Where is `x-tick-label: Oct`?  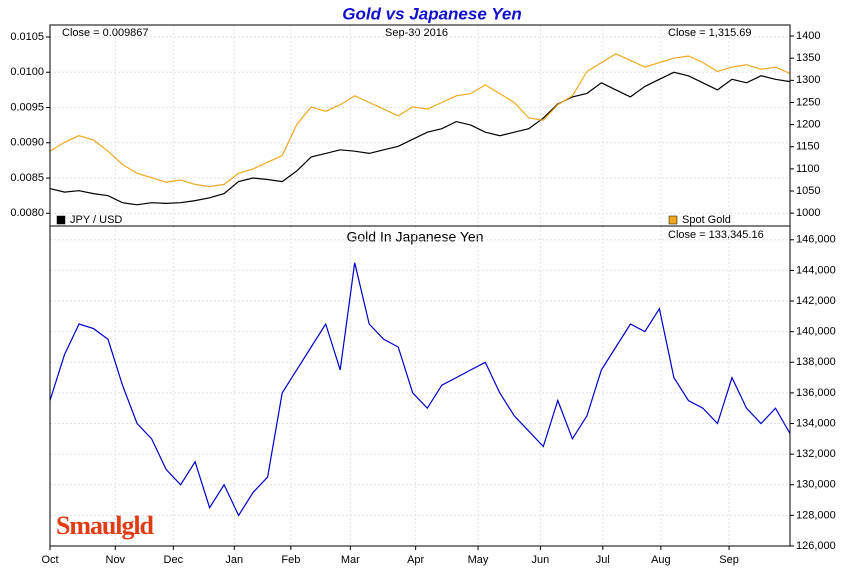 x-tick-label: Oct is located at coordinates (49, 560).